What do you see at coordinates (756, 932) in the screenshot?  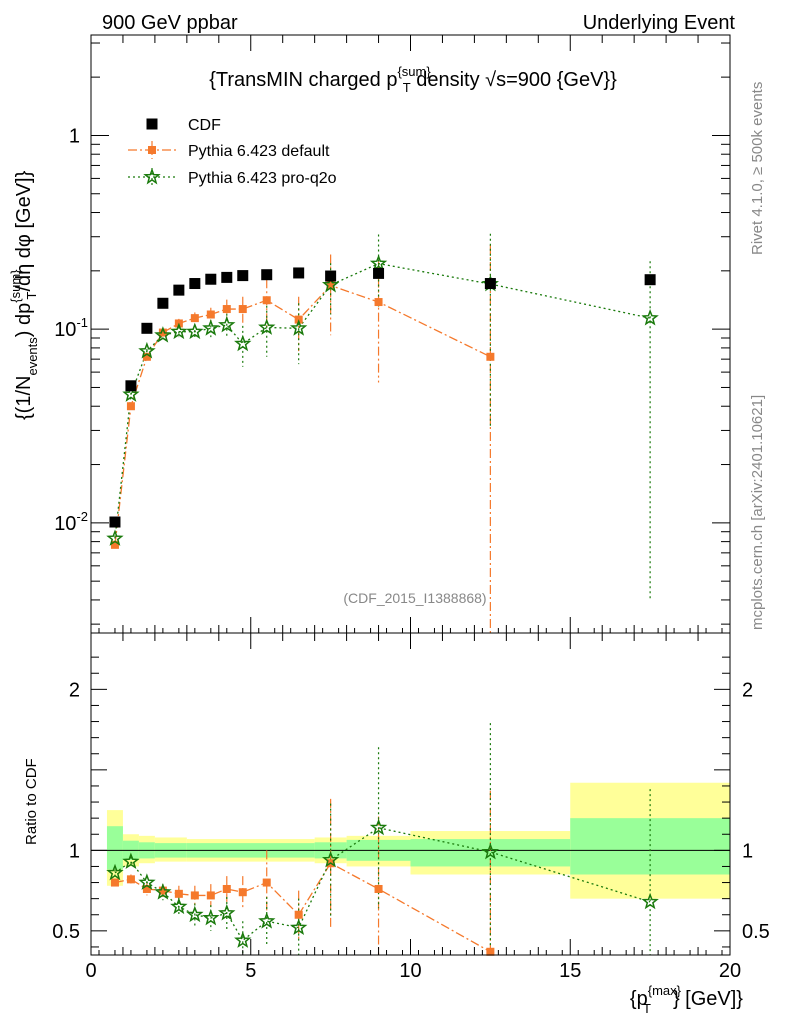 I see `ratio-y-tick-label-right: 0.5` at bounding box center [756, 932].